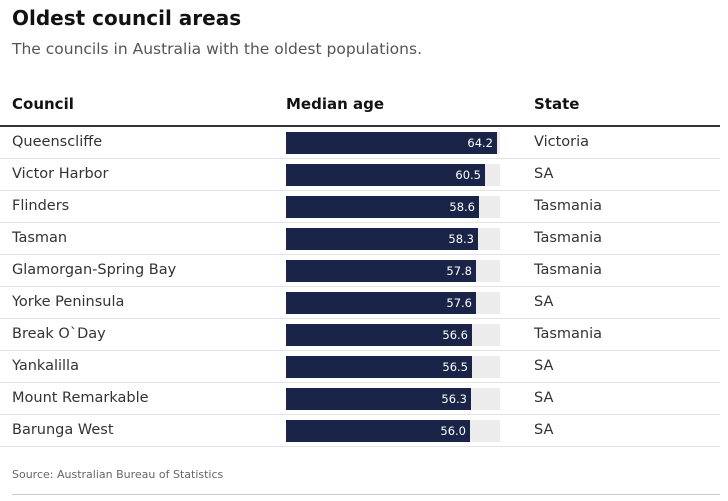 Image resolution: width=728 pixels, height=501 pixels. I want to click on bar-value-label: 56.5, so click(455, 367).